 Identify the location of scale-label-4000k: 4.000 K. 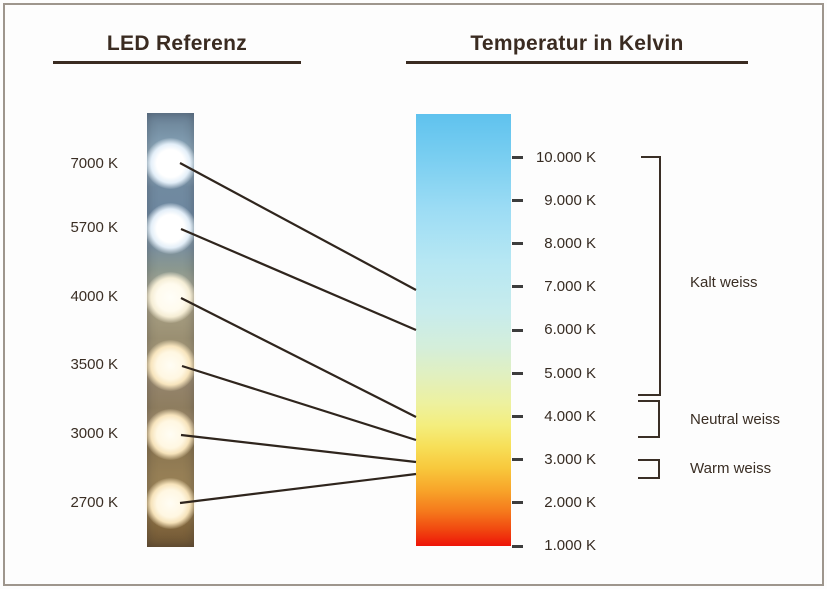
(570, 416).